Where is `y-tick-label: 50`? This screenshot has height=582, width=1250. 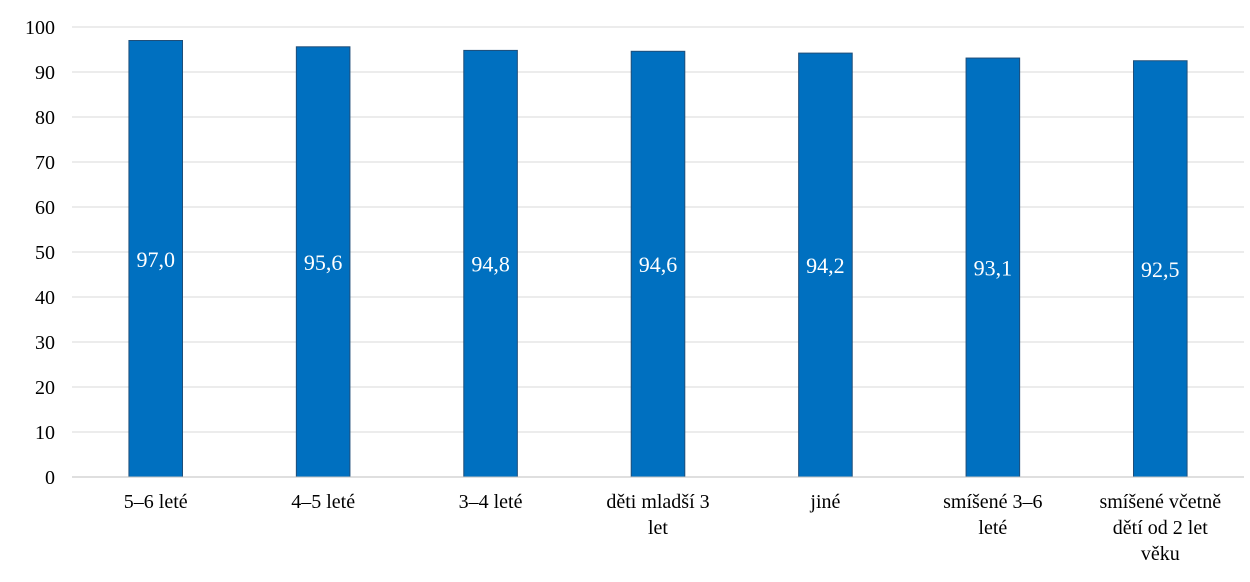
y-tick-label: 50 is located at coordinates (45, 253).